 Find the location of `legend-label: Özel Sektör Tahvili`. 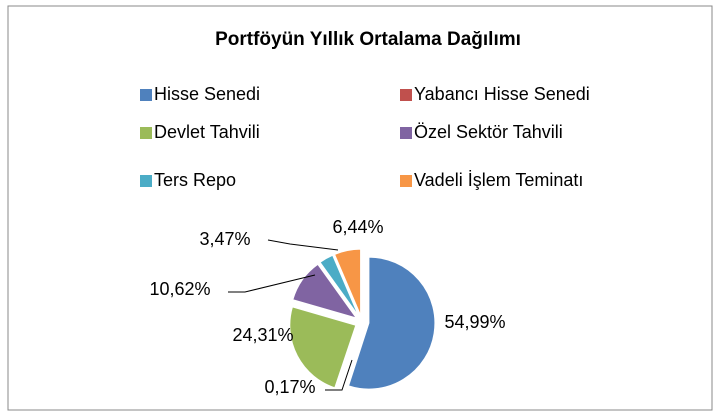

legend-label: Özel Sektör Tahvili is located at coordinates (488, 132).